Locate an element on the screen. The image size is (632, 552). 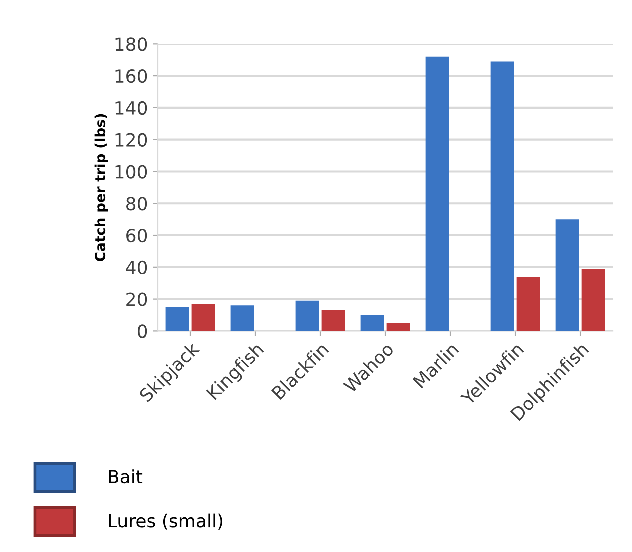
y-tick-label: 20 is located at coordinates (137, 299).